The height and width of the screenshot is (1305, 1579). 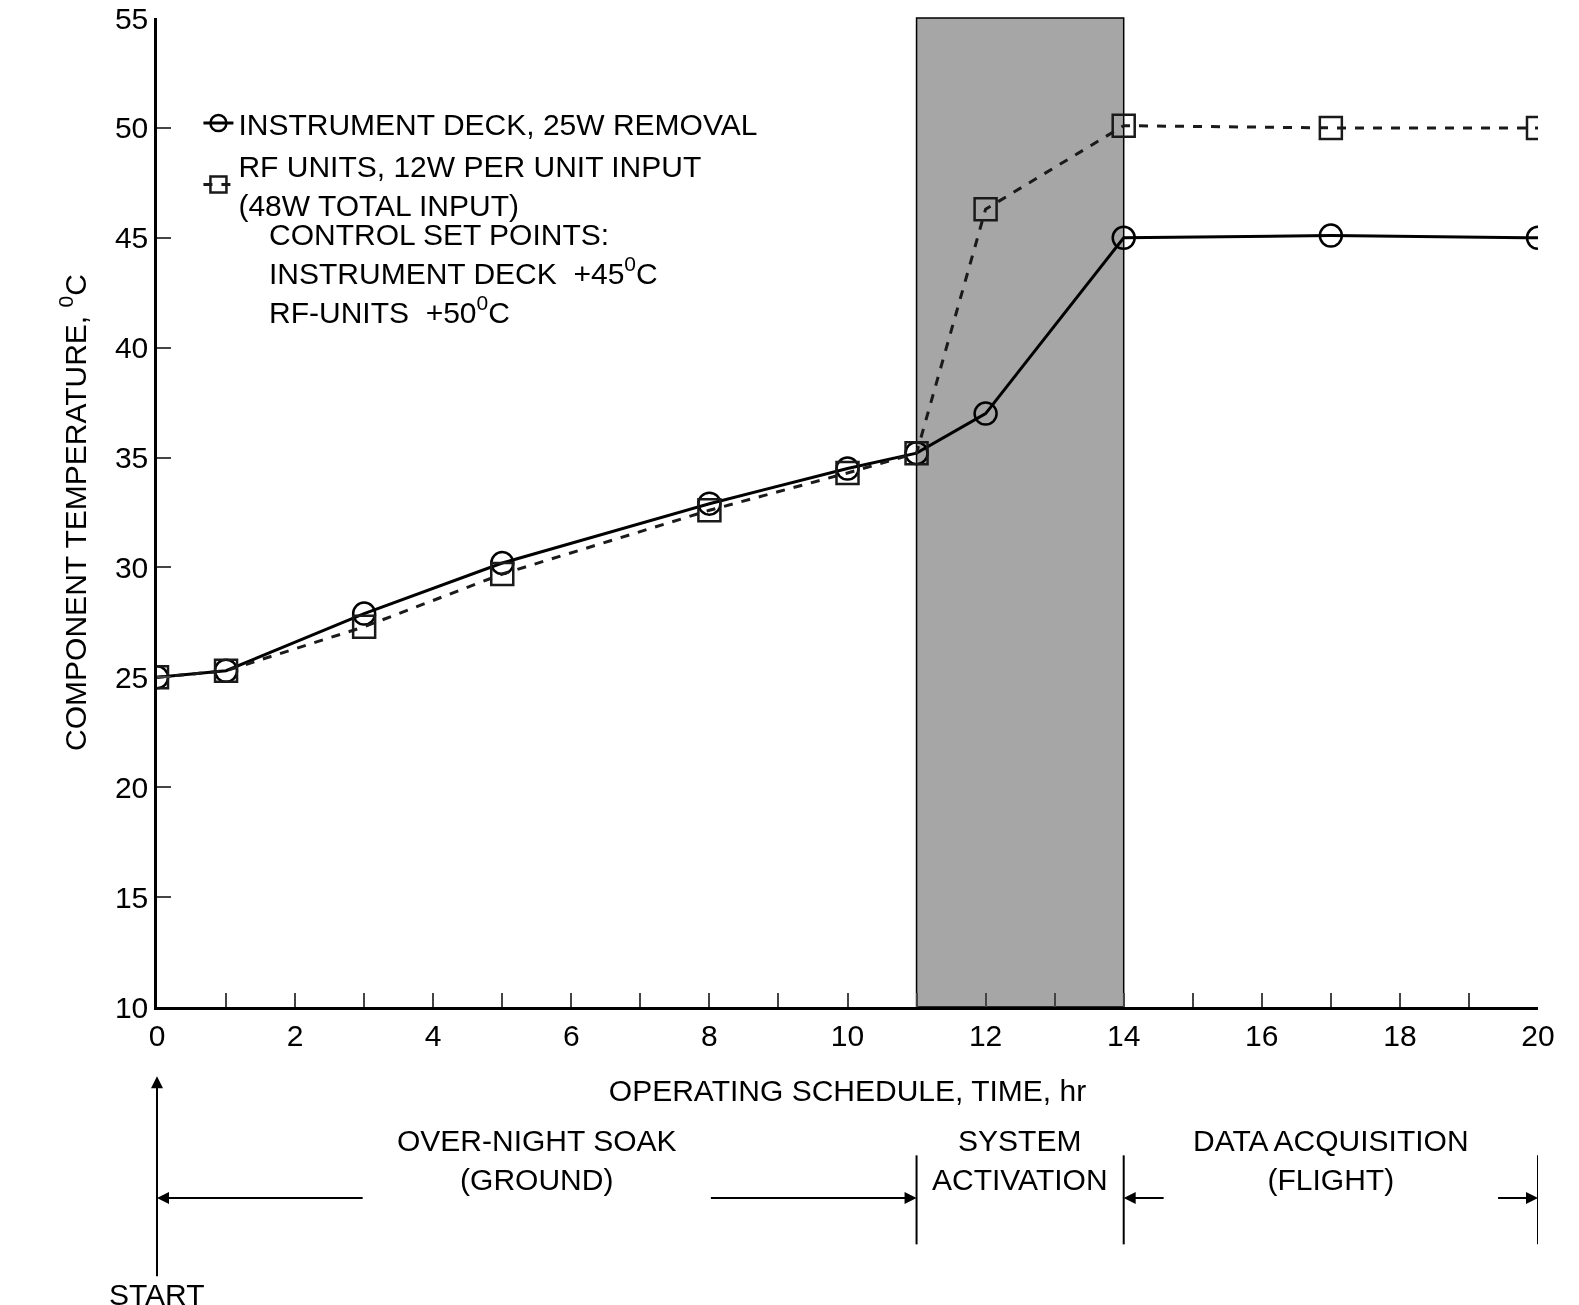 What do you see at coordinates (131, 18) in the screenshot?
I see `y-tick-label: 55` at bounding box center [131, 18].